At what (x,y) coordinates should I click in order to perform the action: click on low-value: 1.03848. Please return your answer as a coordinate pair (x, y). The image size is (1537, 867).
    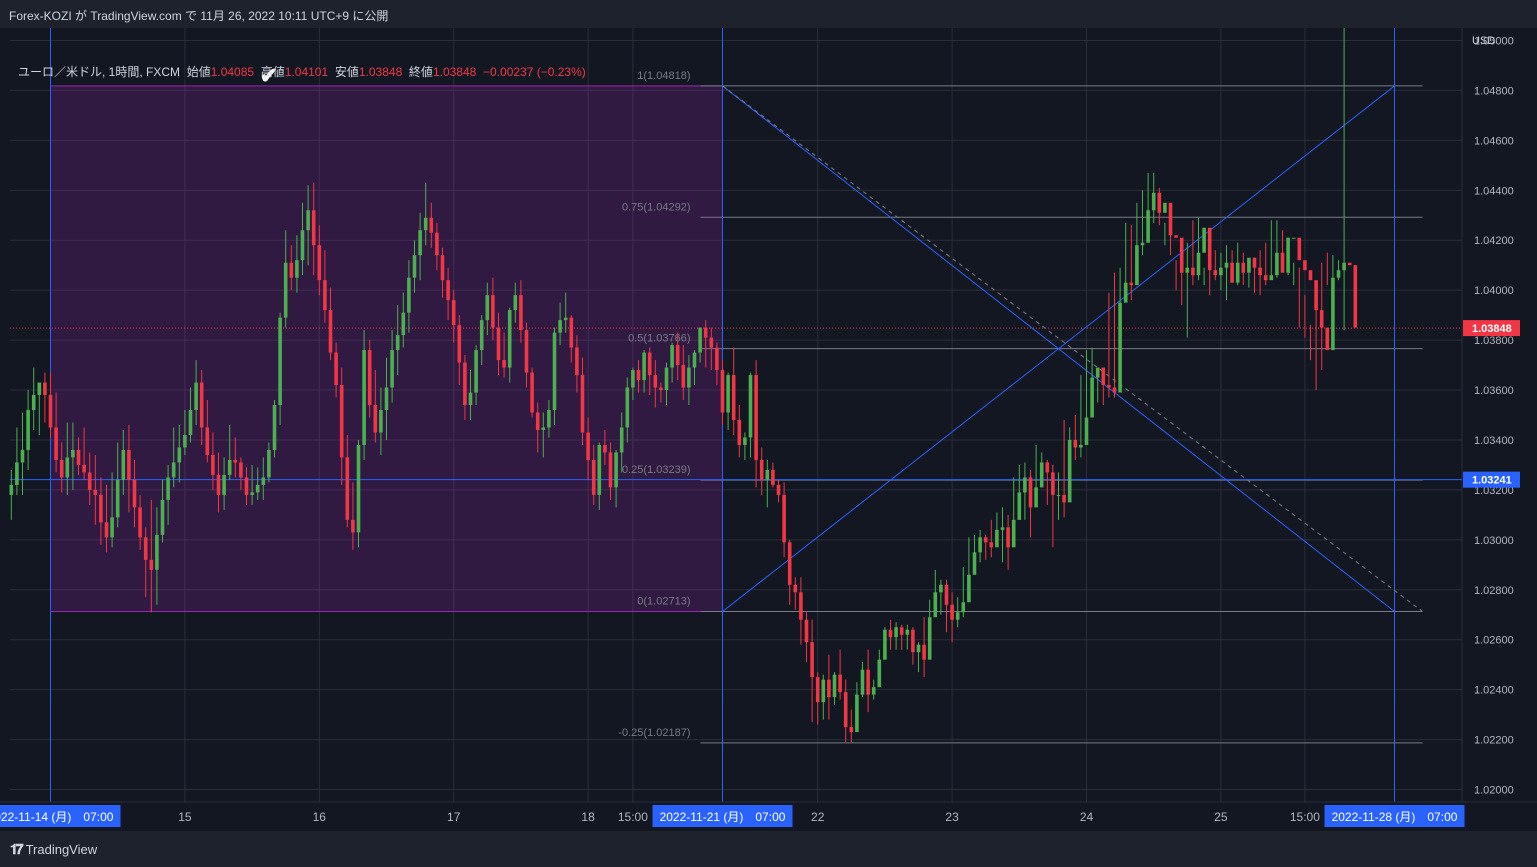
    Looking at the image, I should click on (380, 72).